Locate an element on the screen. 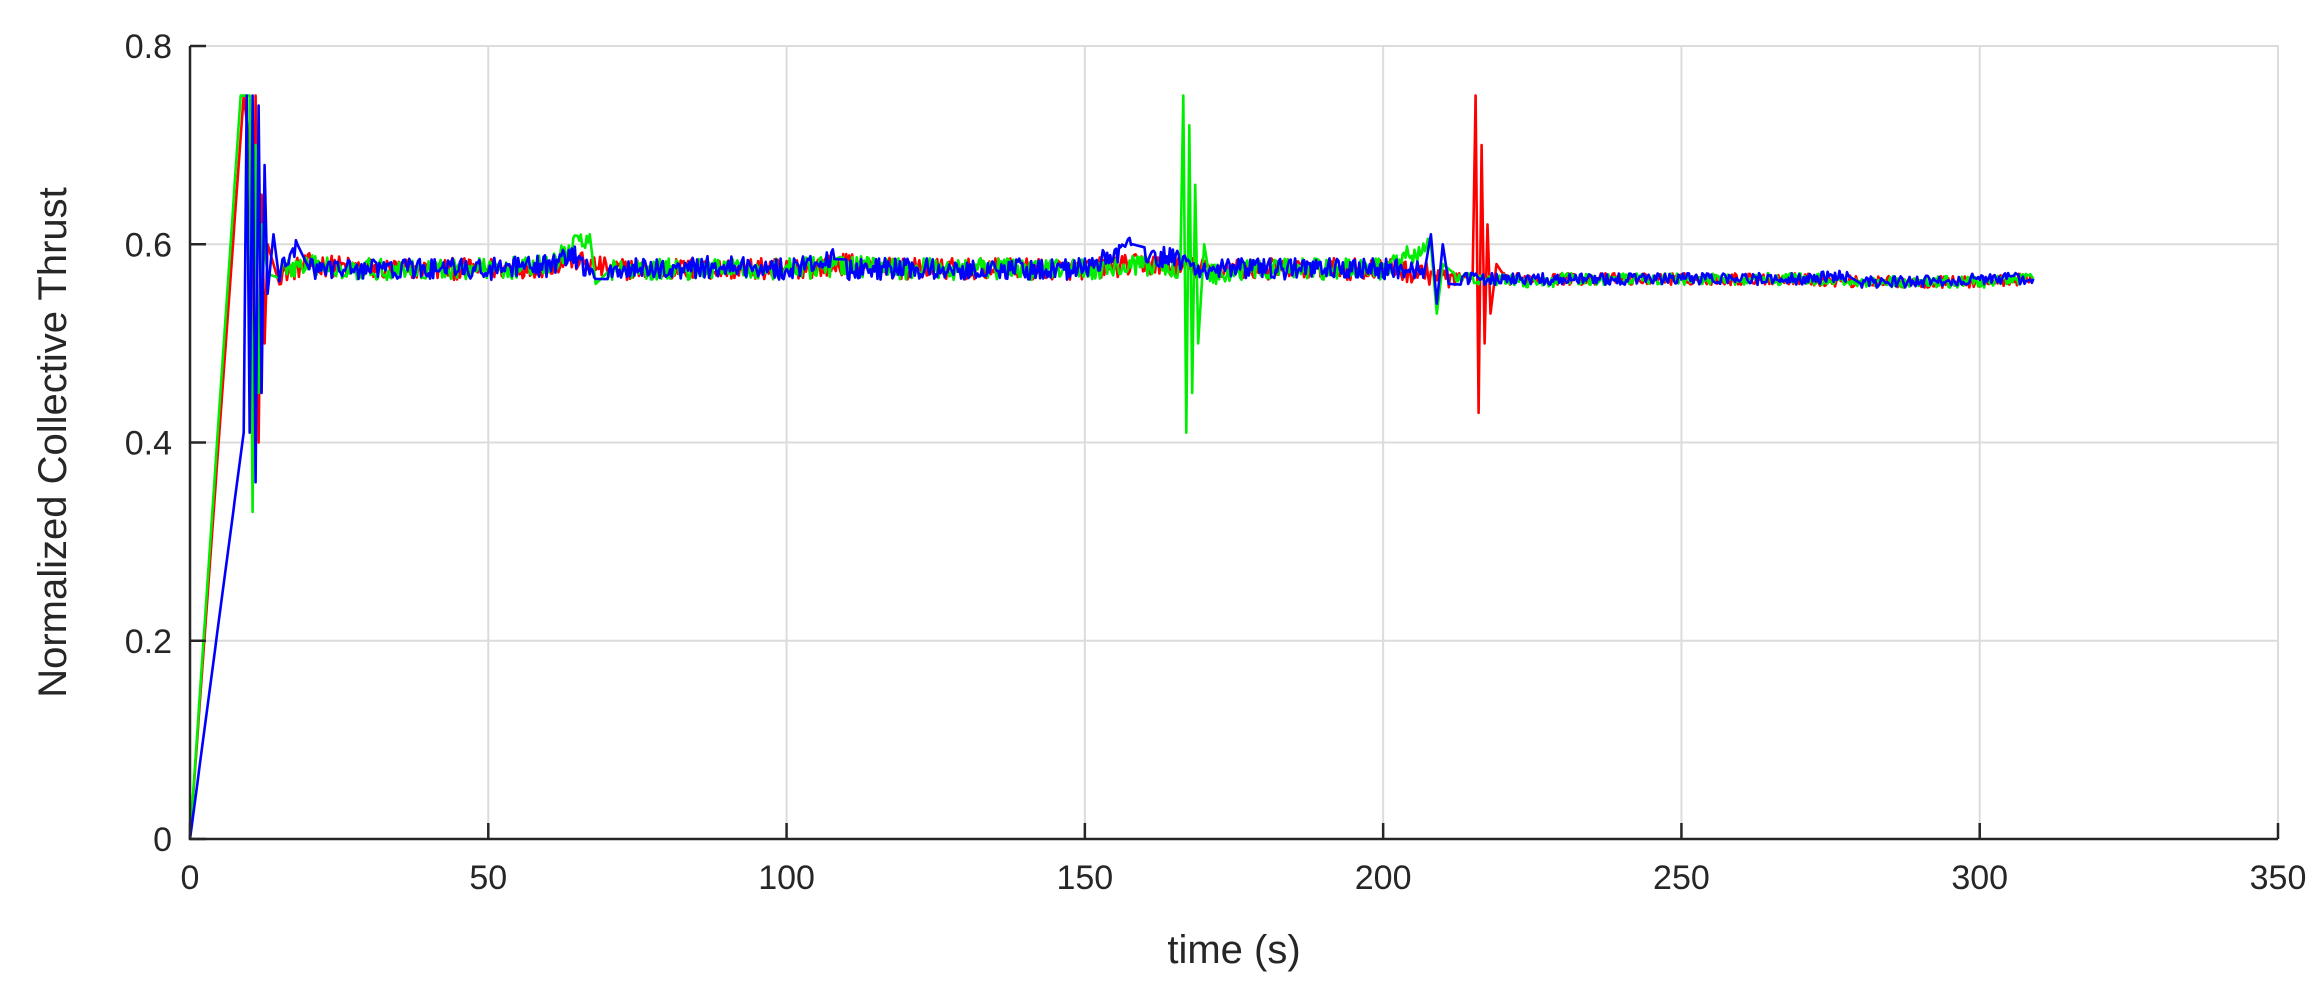  y-tick-label-0: 0 is located at coordinates (162, 840).